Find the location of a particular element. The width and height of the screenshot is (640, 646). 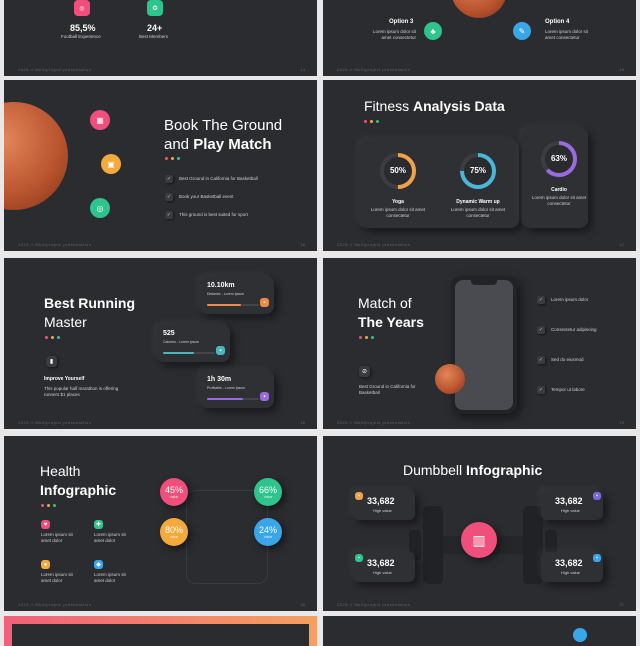

value-bubble: 66% Value is located at coordinates (268, 492).